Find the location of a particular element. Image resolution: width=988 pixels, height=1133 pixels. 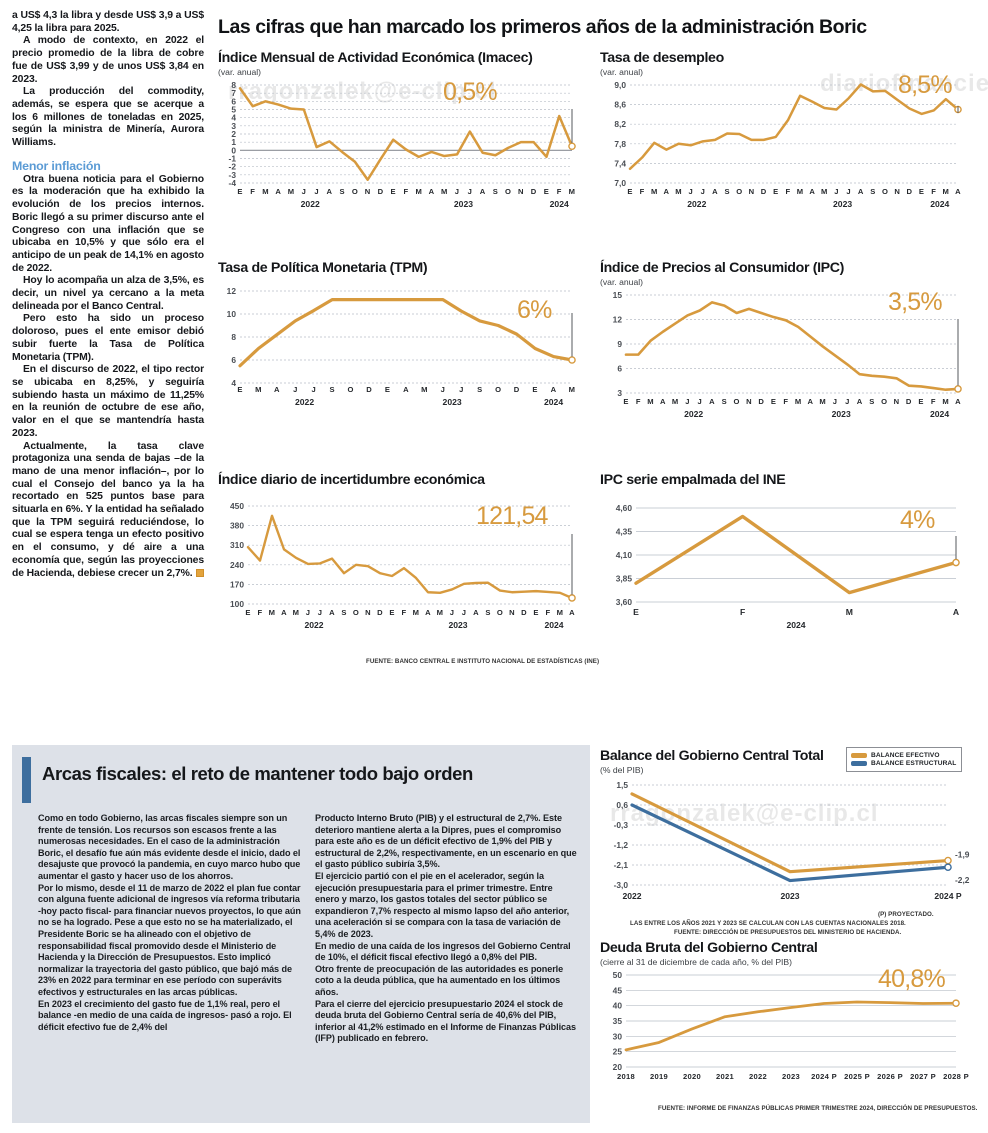

svg-text: 8,2 is located at coordinates (620, 124).